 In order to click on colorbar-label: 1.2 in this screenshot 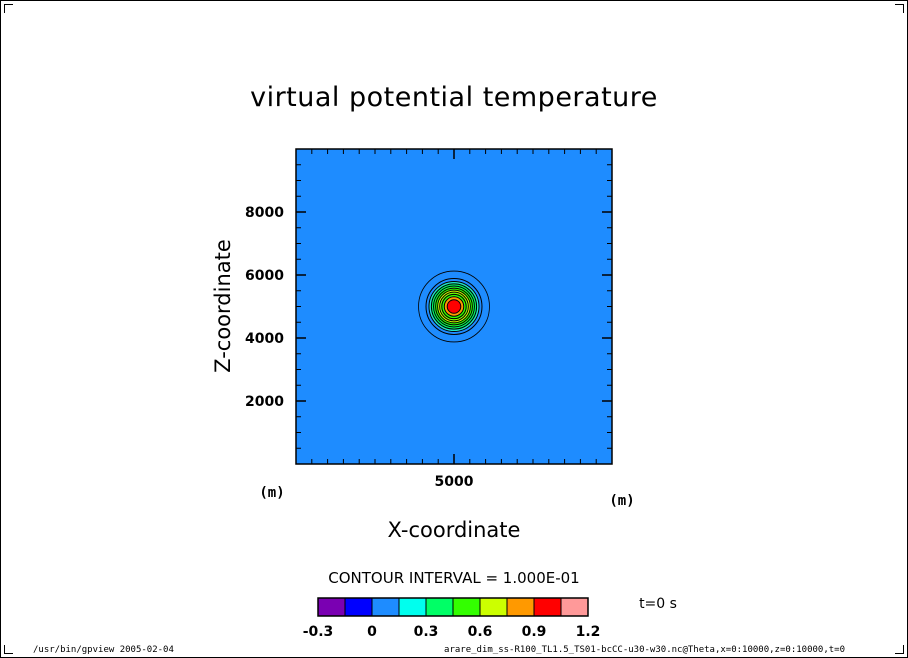, I will do `click(588, 632)`.